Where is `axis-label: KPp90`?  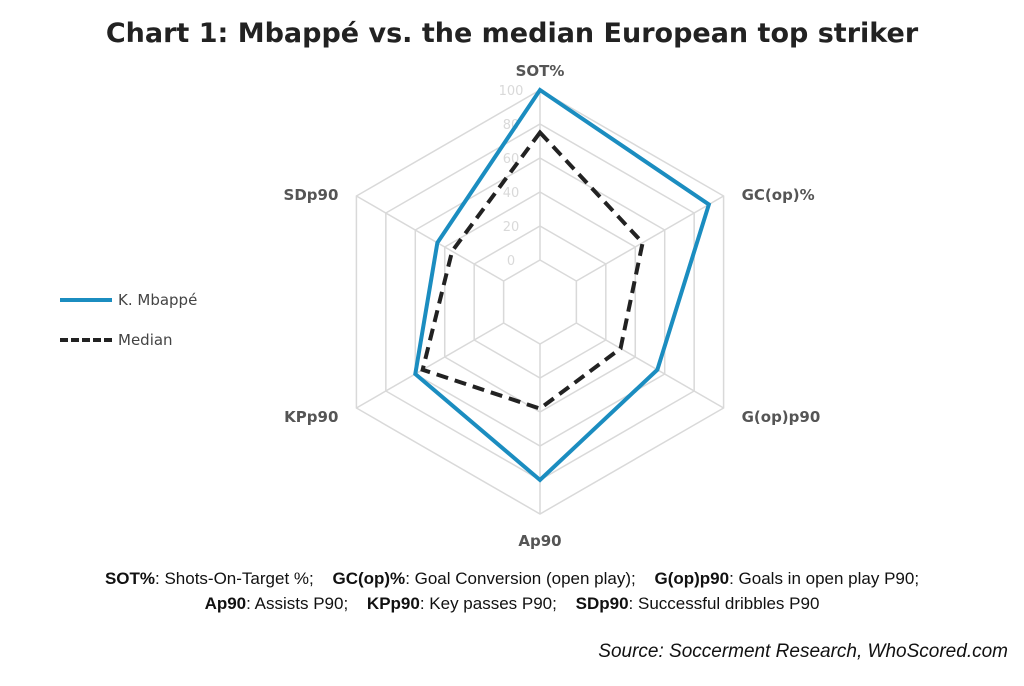
axis-label: KPp90 is located at coordinates (311, 417).